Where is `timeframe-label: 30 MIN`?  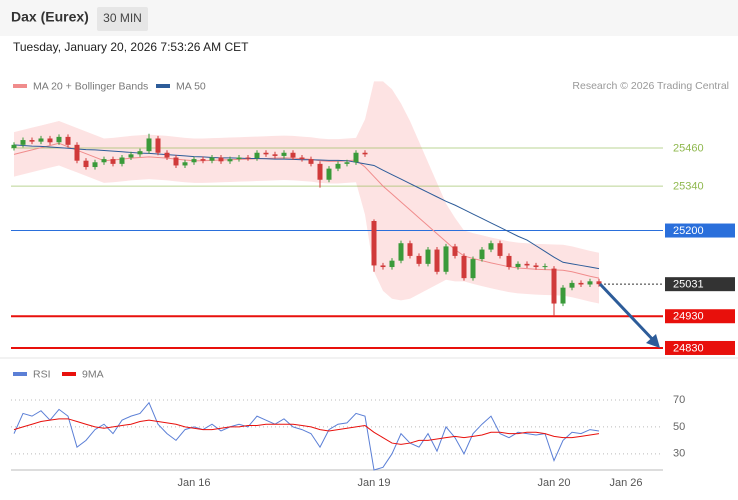
timeframe-label: 30 MIN is located at coordinates (122, 18).